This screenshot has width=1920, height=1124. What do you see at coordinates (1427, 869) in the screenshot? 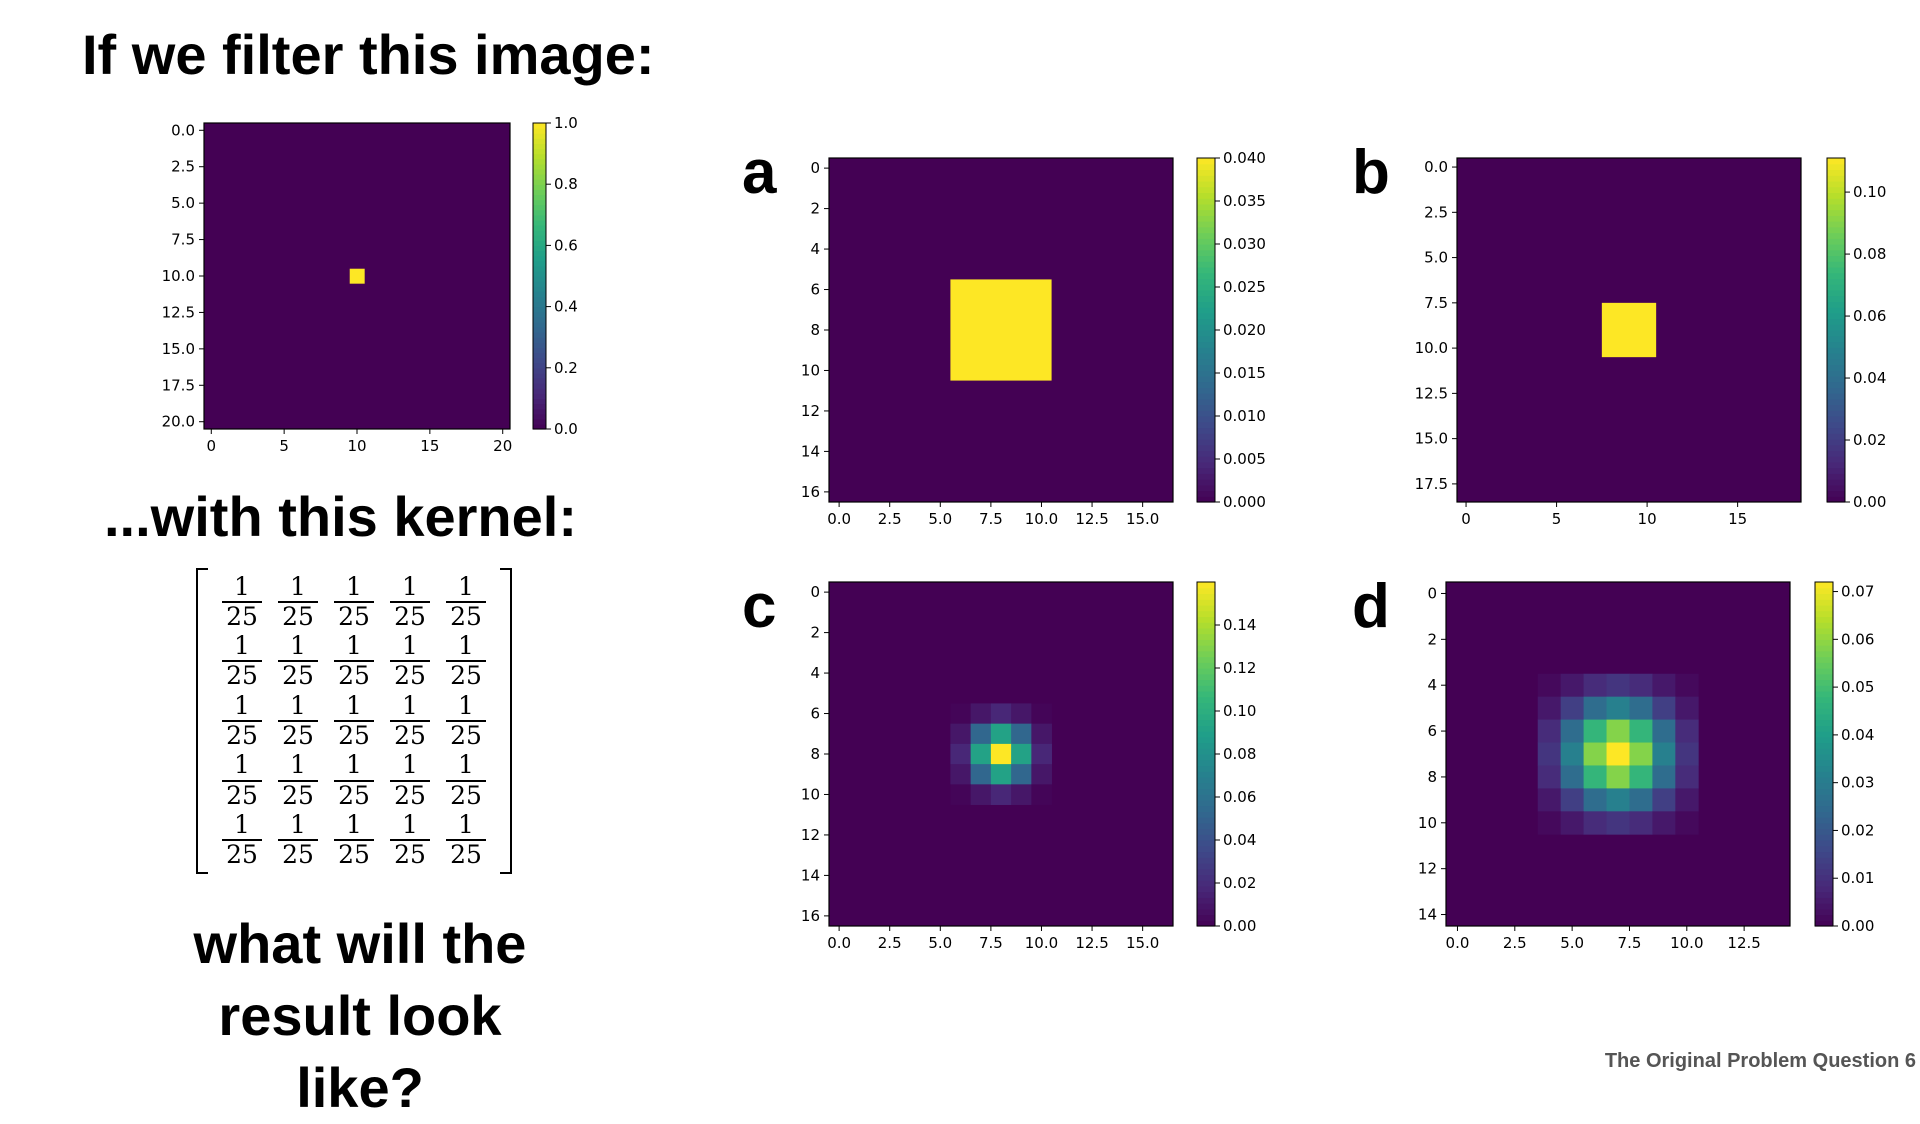
I see `y-tick-label: 12` at bounding box center [1427, 869].